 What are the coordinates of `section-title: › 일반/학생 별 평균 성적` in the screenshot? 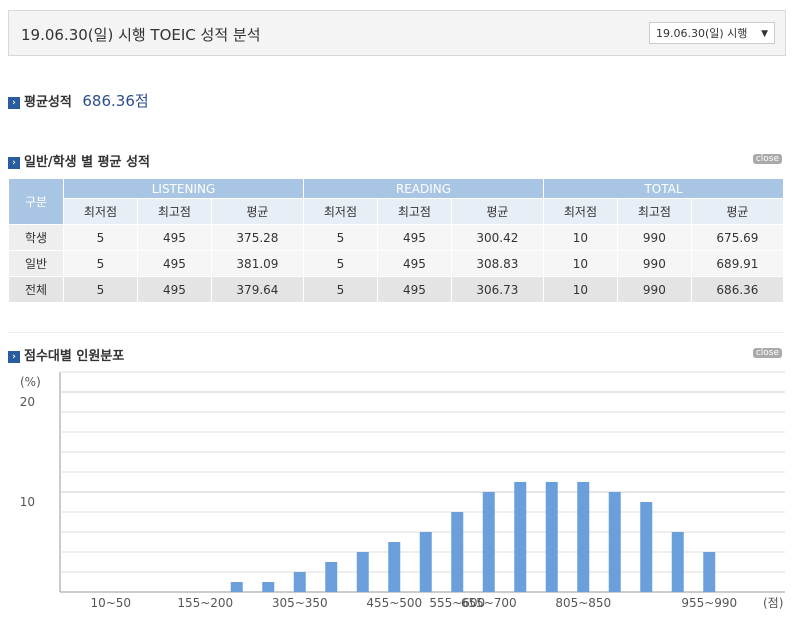 It's located at (79, 160).